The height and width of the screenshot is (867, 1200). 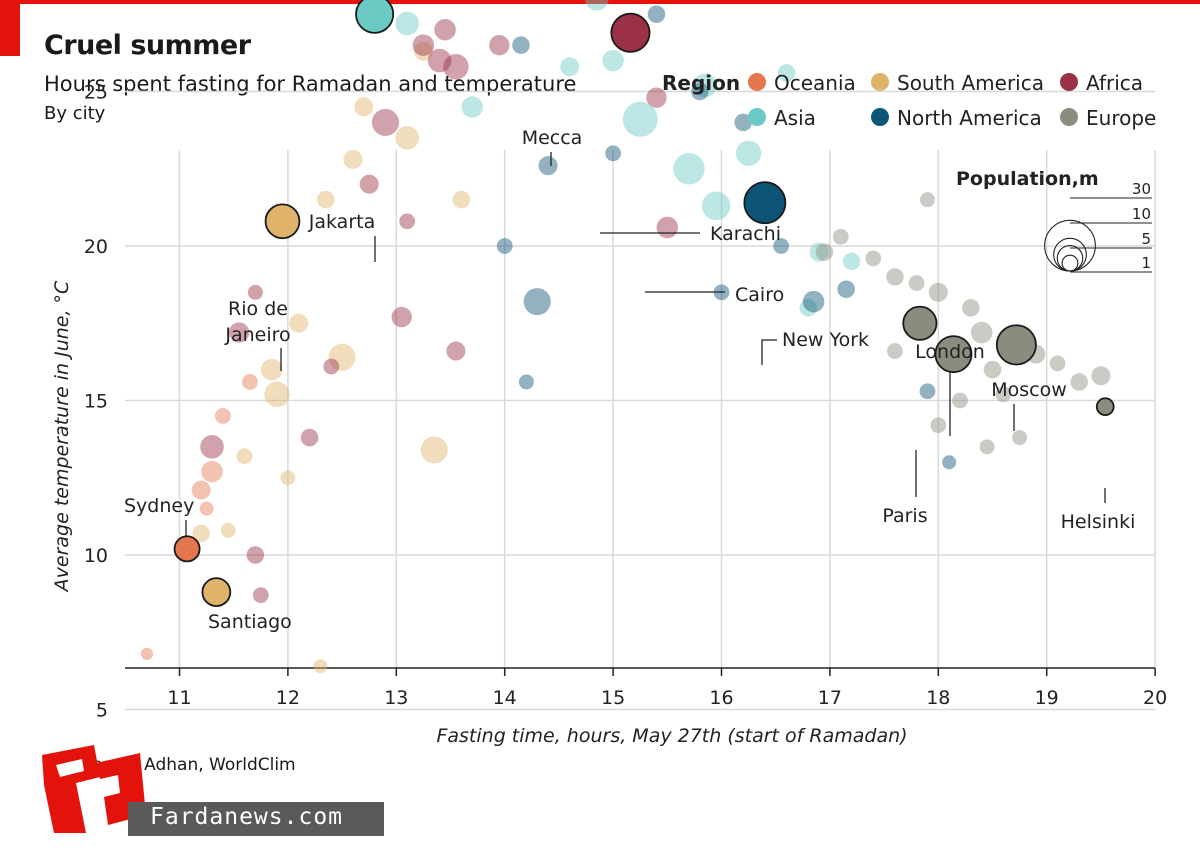 I want to click on legend-swatch-north-america, so click(x=880, y=117).